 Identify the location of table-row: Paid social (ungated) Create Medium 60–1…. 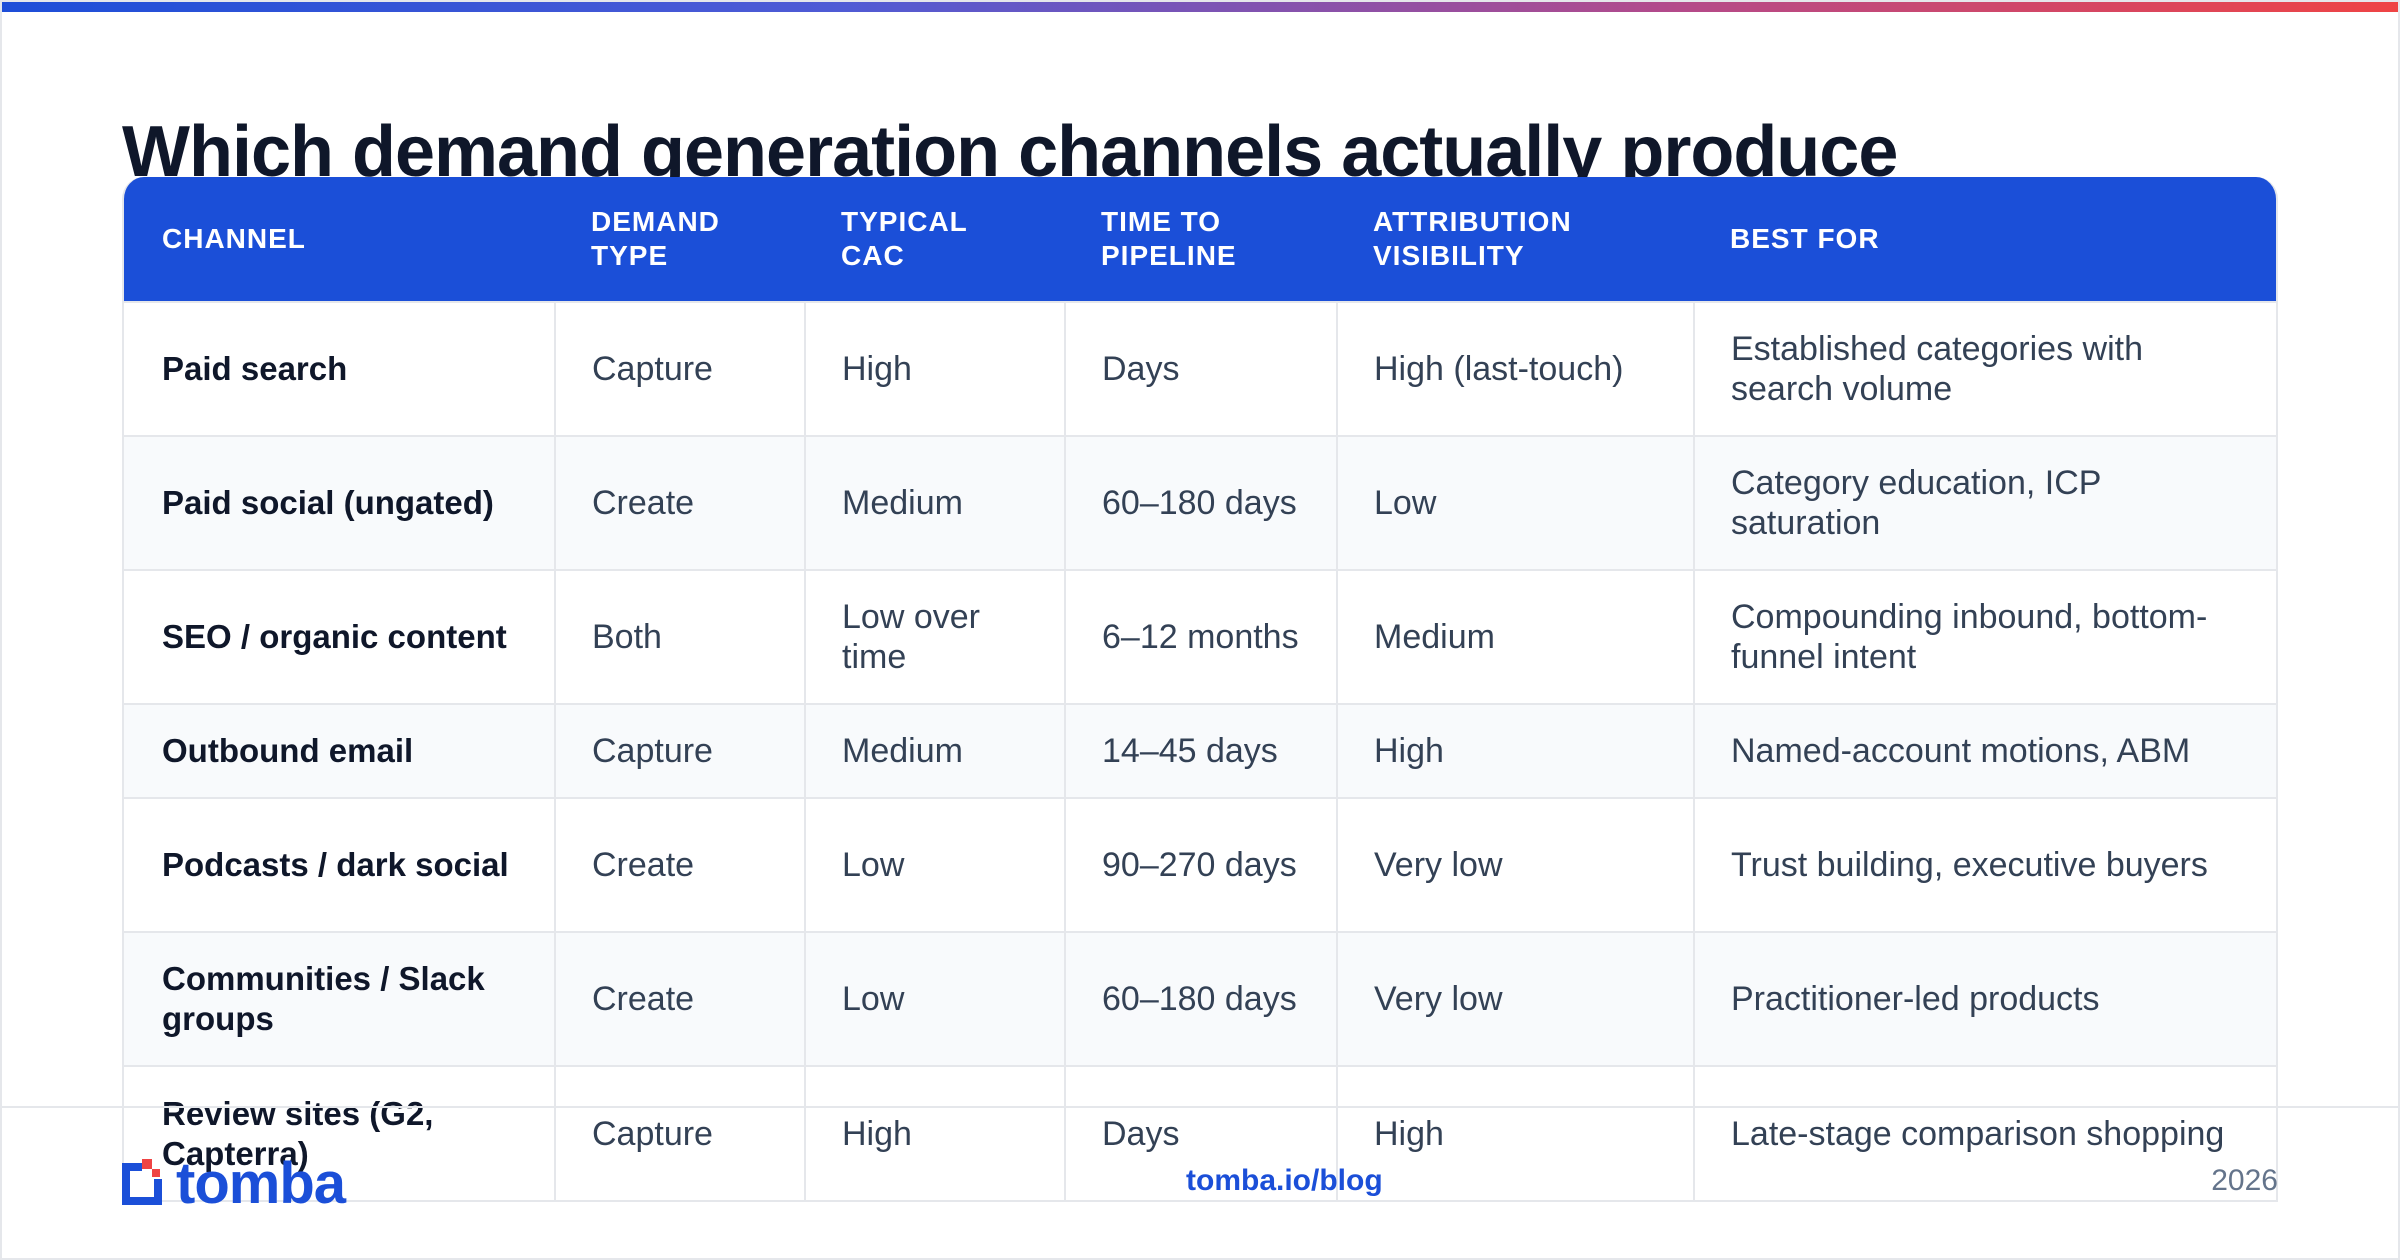
(1200, 502).